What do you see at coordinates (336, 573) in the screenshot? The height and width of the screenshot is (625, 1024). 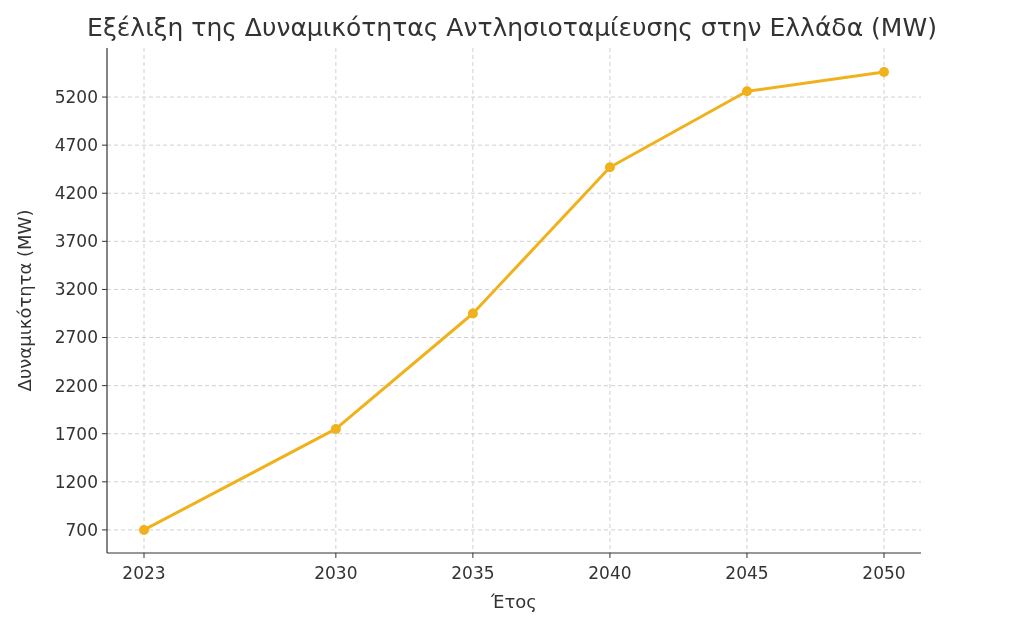 I see `x-tick-label: 2030` at bounding box center [336, 573].